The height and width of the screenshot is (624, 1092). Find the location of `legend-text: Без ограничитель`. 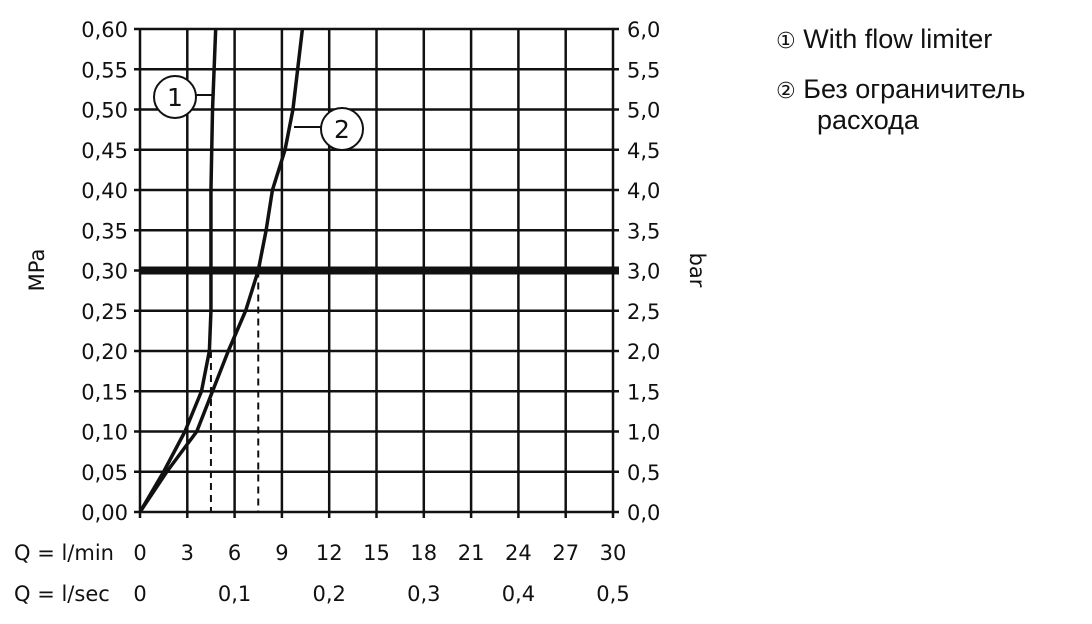

legend-text: Без ограничитель is located at coordinates (914, 89).